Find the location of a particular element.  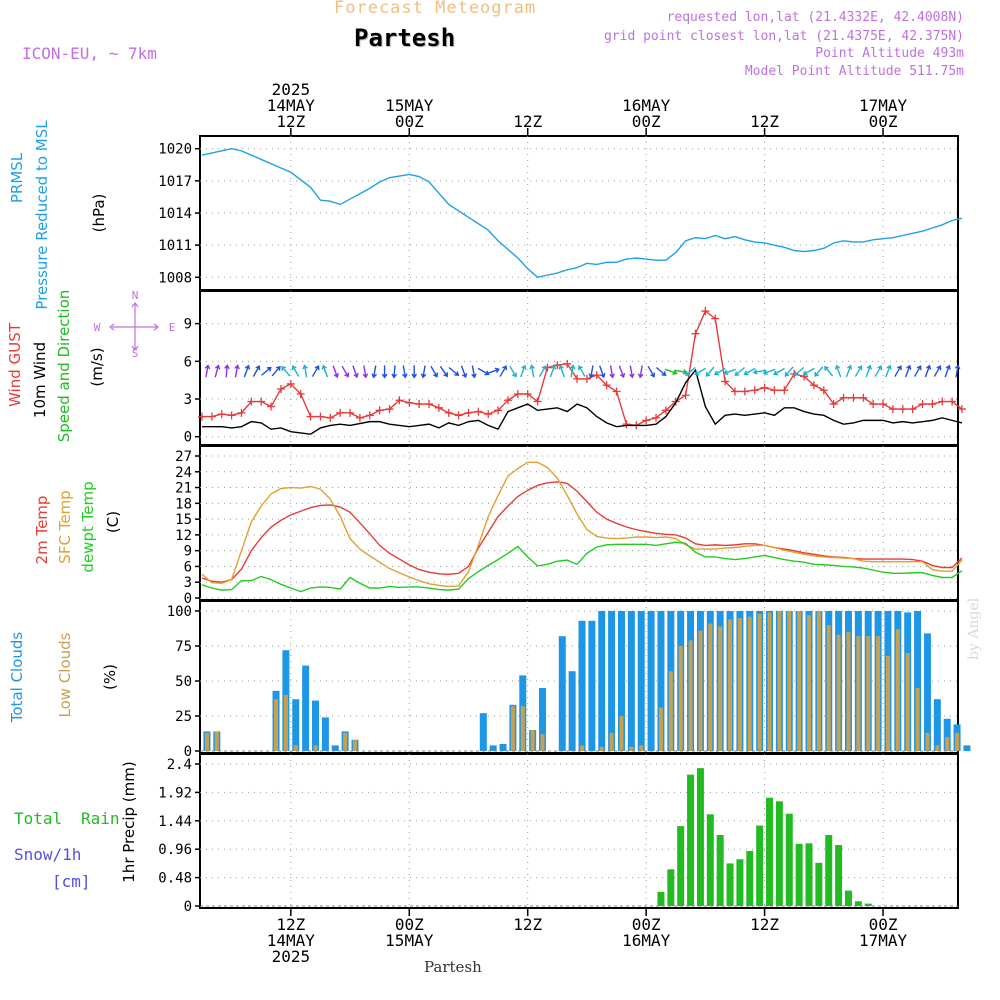

panel-frame-precip-panel is located at coordinates (579, 831).